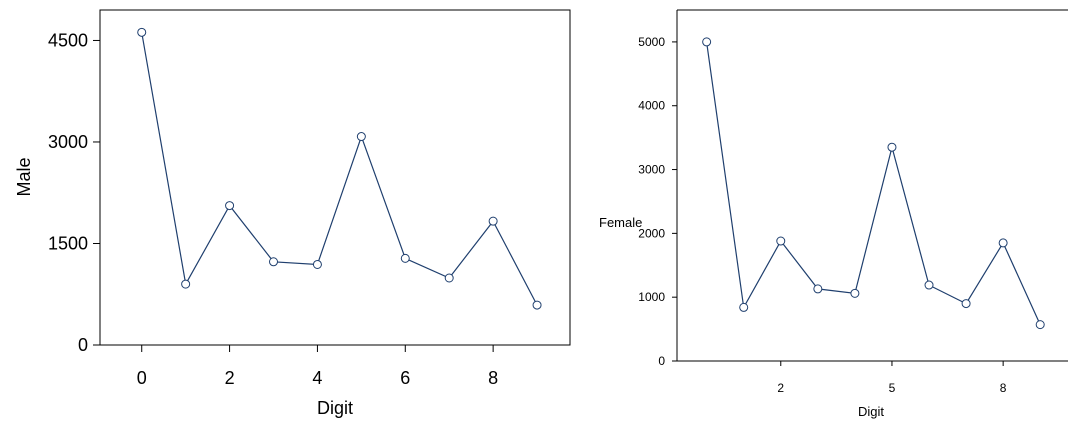  Describe the element at coordinates (1003, 388) in the screenshot. I see `female-x-tick-label: 8` at that location.